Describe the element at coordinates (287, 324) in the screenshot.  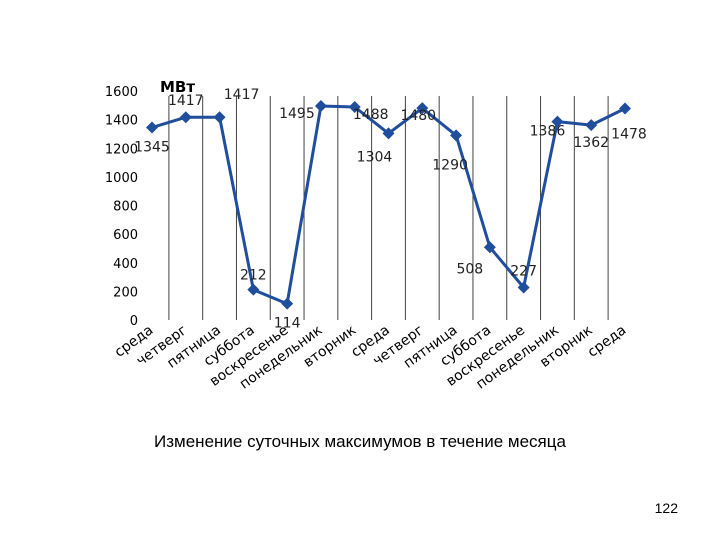
I see `data-label: 114` at that location.